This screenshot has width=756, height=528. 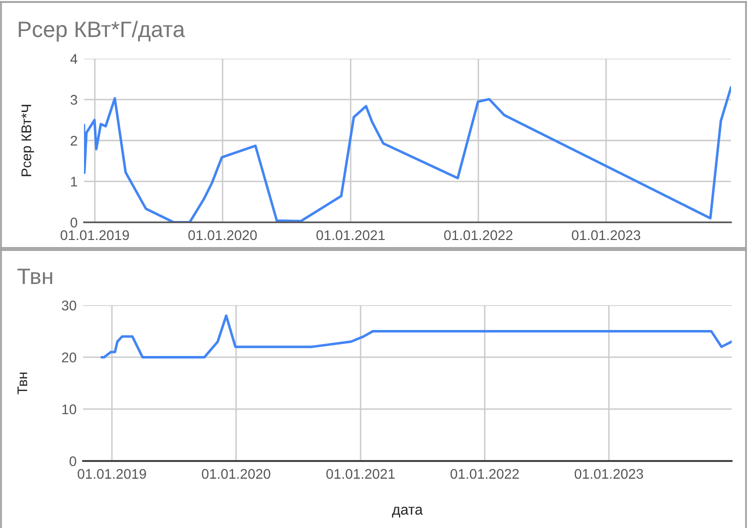 What do you see at coordinates (101, 31) in the screenshot?
I see `chart-title: Рсер КВт*Г/дата` at bounding box center [101, 31].